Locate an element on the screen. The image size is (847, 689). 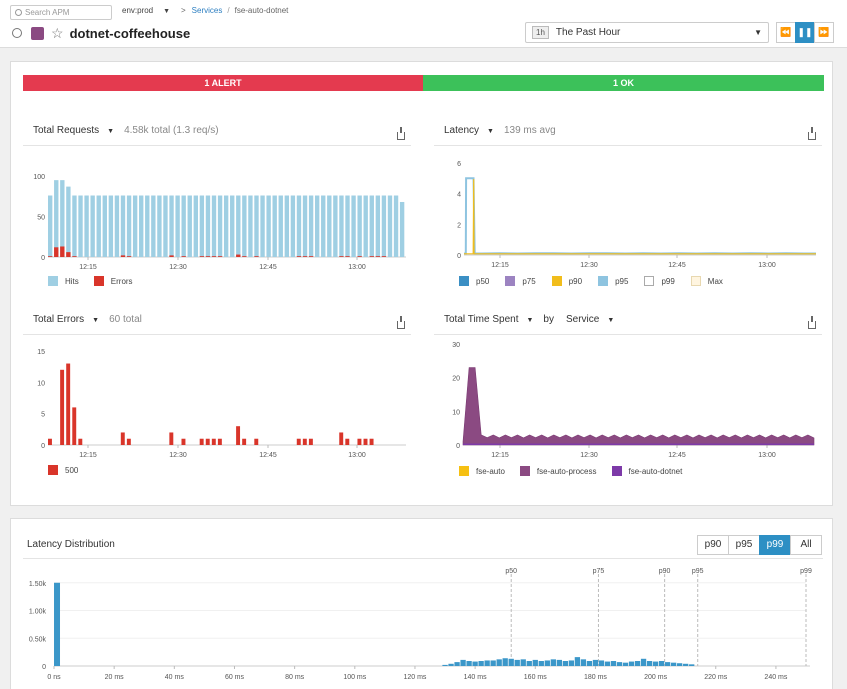
legend-item-fse-auto-process: fse-auto-process is located at coordinates (558, 471).